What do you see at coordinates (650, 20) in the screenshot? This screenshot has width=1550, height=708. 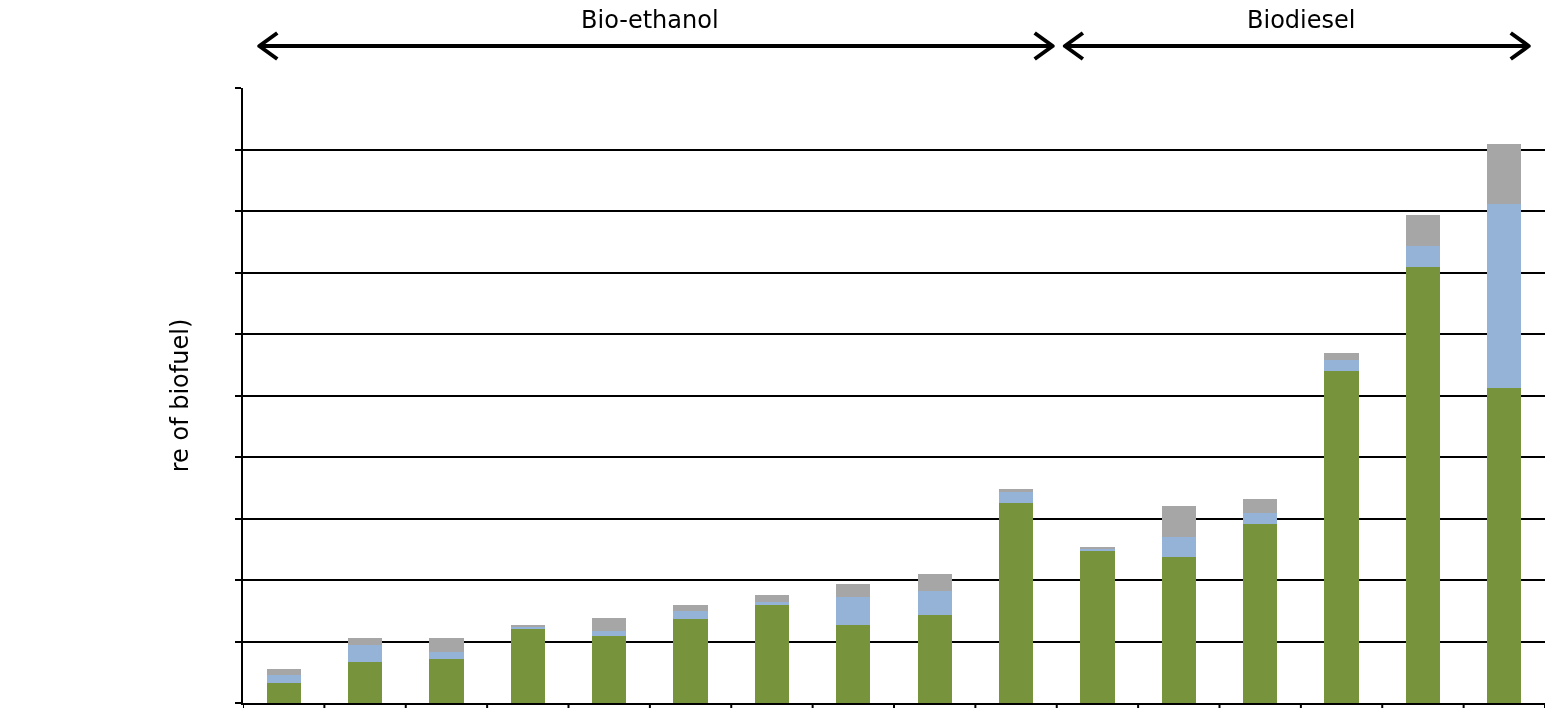 I see `text: Bio-ethanol` at bounding box center [650, 20].